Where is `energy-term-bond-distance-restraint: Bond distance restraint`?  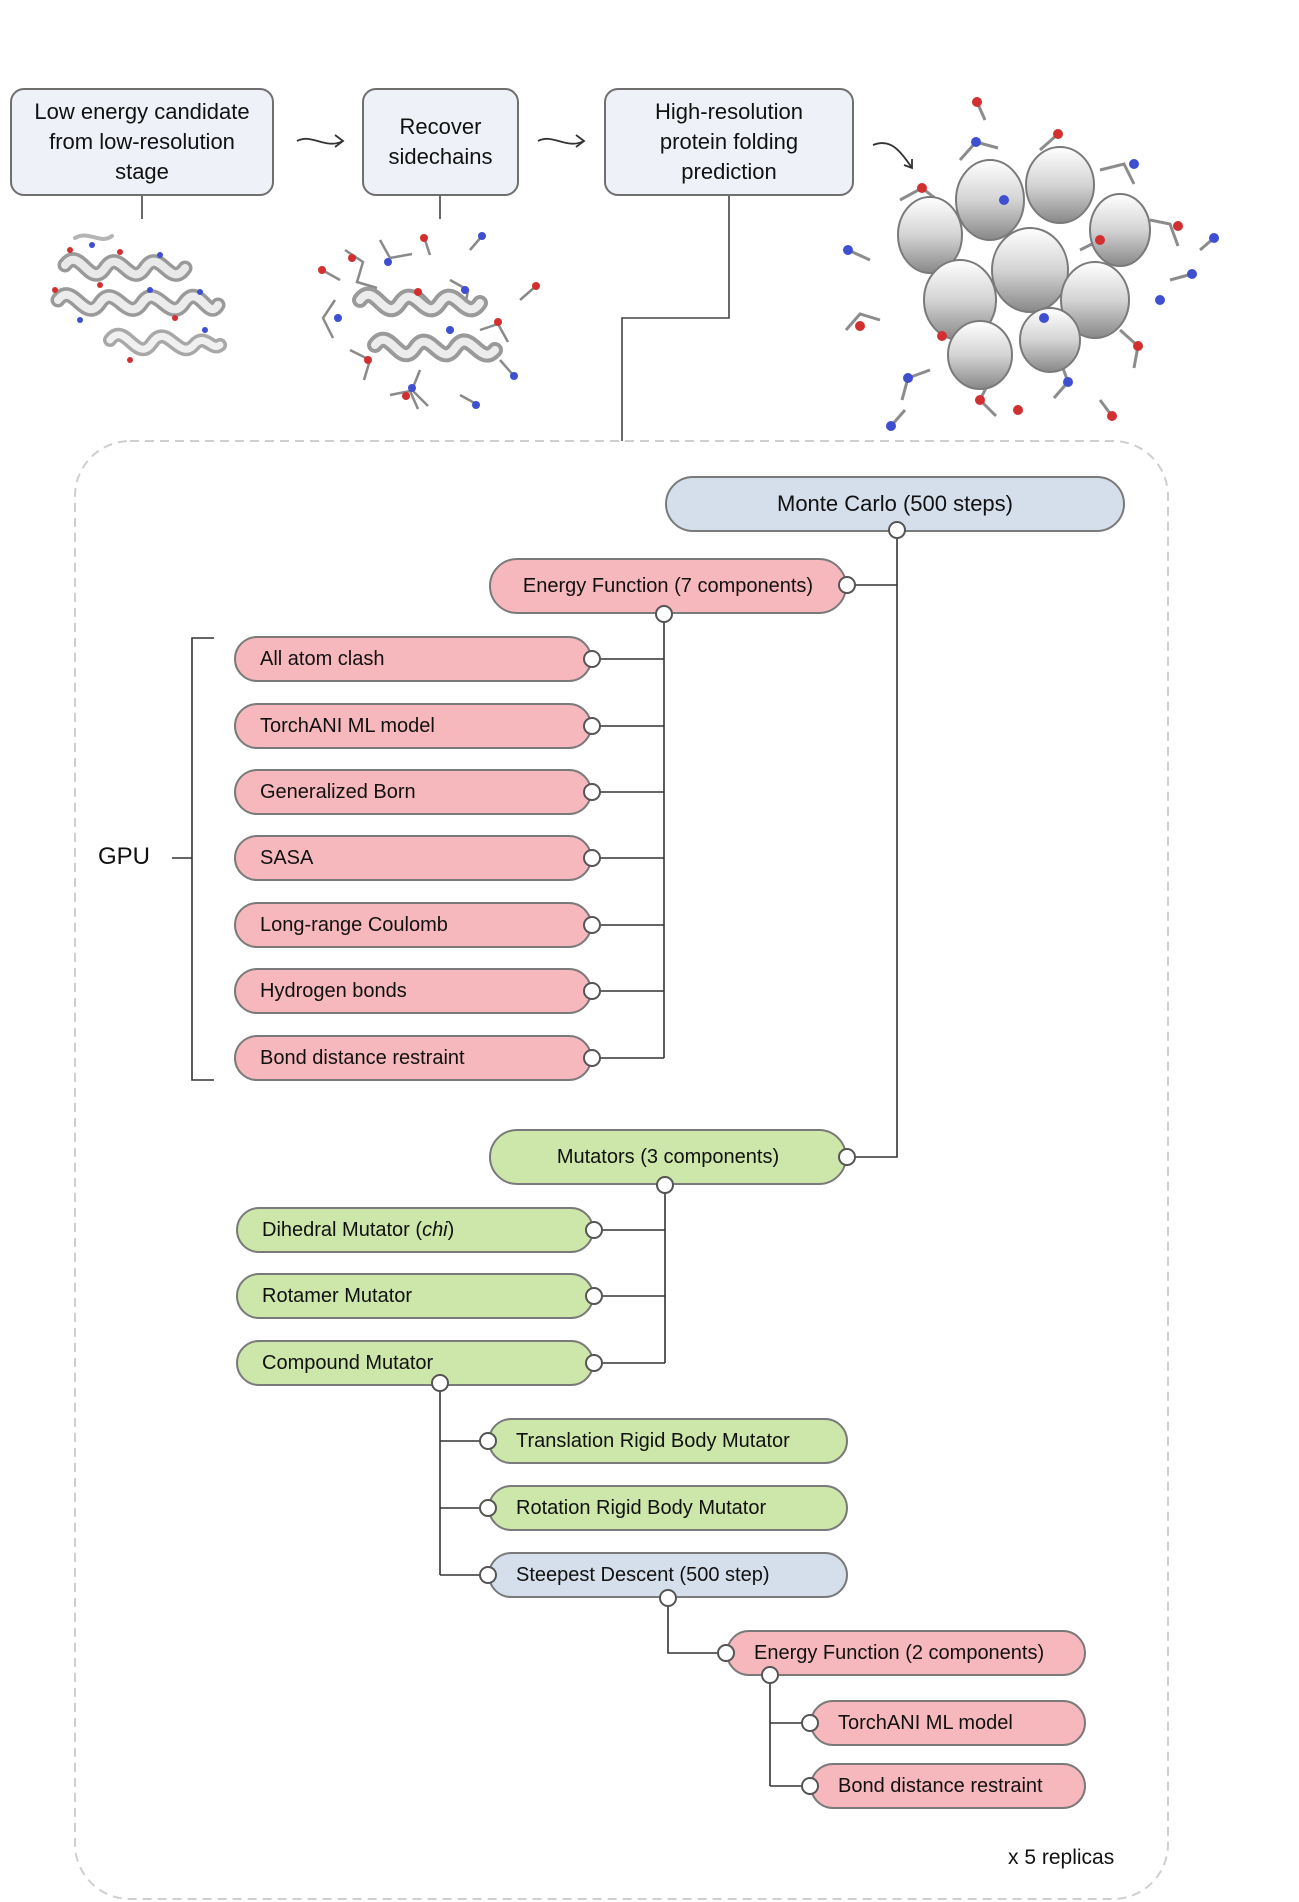
energy-term-bond-distance-restraint: Bond distance restraint is located at coordinates (413, 1058).